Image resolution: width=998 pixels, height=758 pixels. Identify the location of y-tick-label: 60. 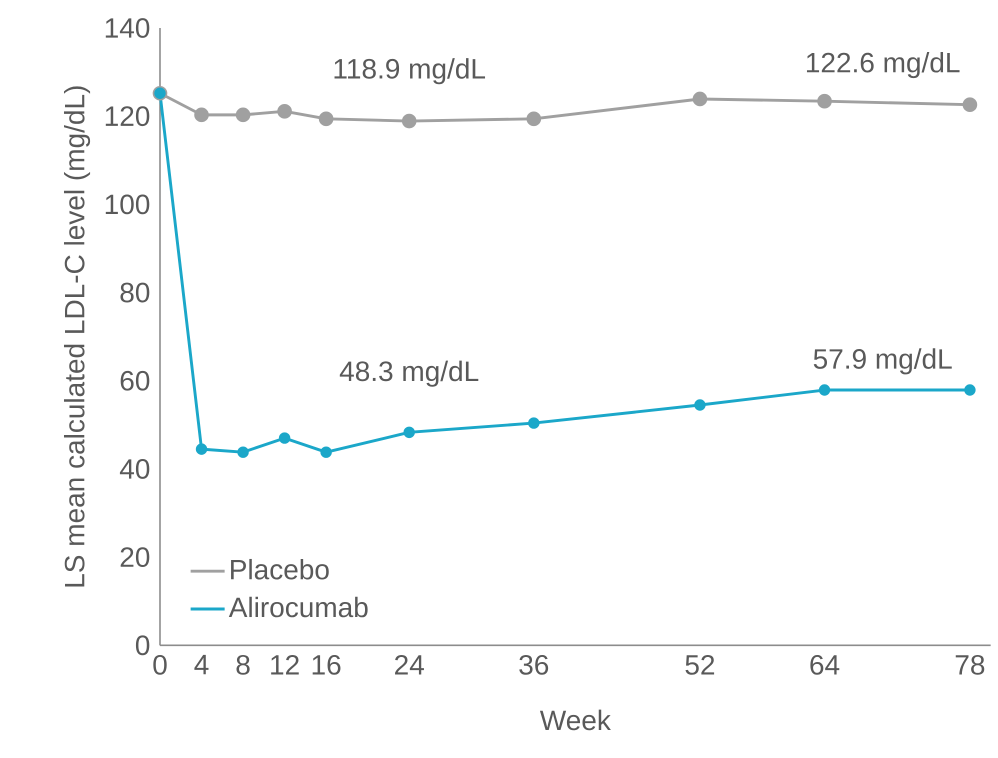
(135, 380).